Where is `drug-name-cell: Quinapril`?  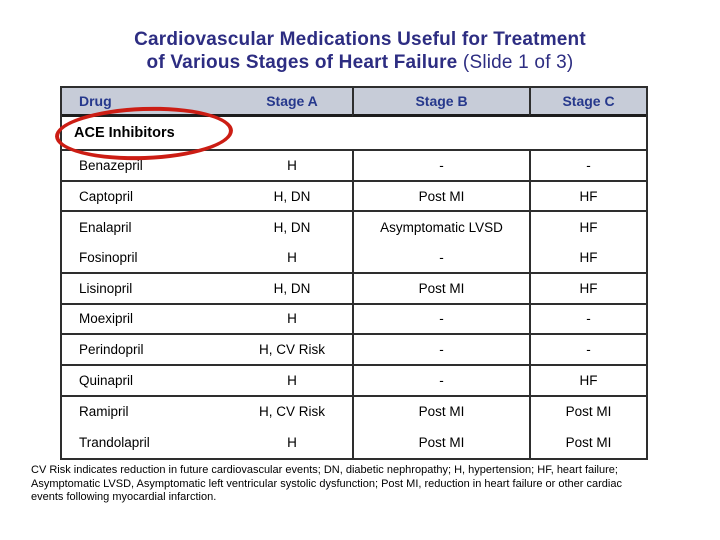
drug-name-cell: Quinapril is located at coordinates (147, 381).